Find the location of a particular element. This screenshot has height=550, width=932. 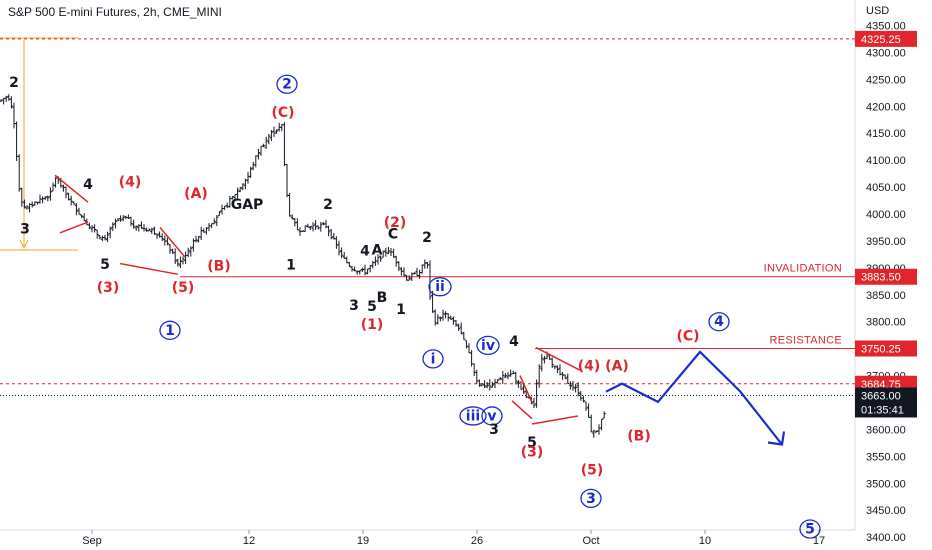

wave-label: GAP is located at coordinates (247, 205).